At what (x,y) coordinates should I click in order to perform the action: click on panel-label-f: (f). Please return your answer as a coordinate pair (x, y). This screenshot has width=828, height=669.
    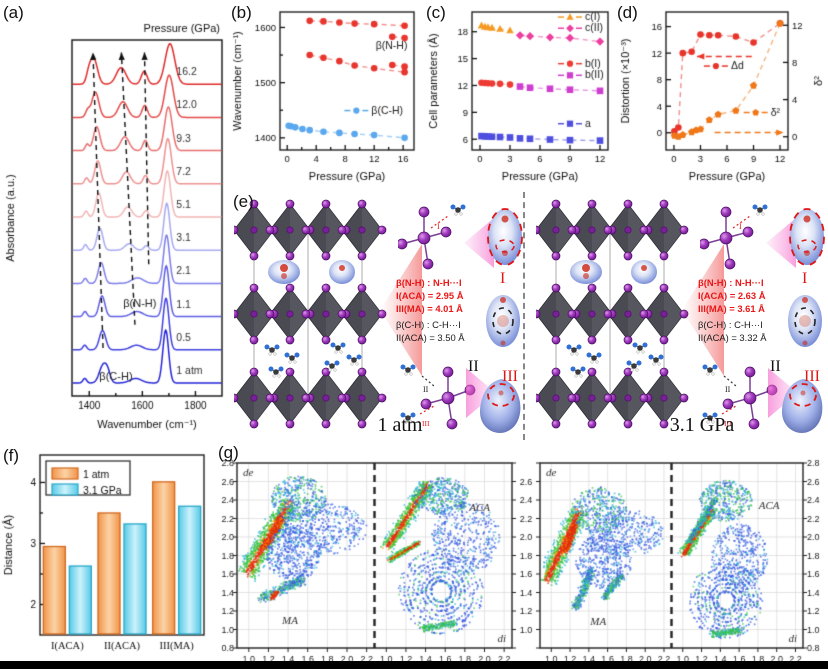
    Looking at the image, I should click on (11, 455).